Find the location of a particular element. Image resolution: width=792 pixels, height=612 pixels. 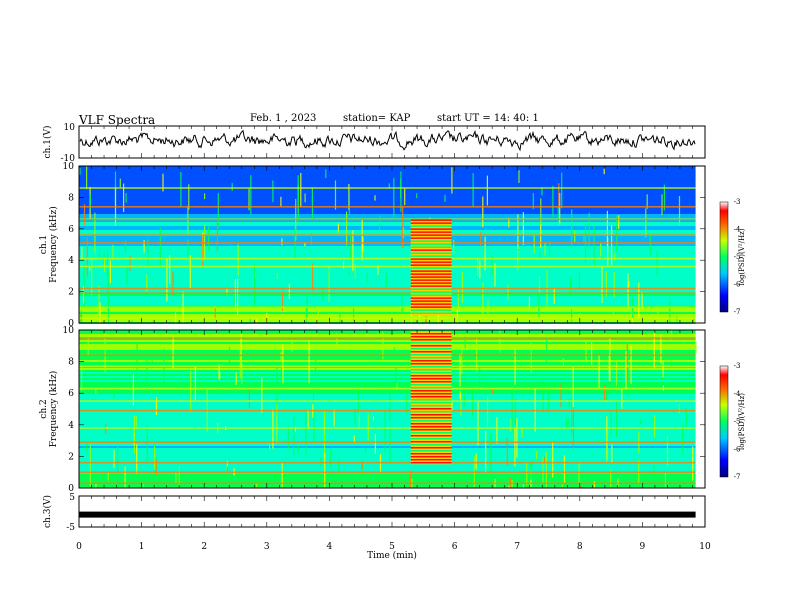

x-tick-label: 2 is located at coordinates (204, 547).